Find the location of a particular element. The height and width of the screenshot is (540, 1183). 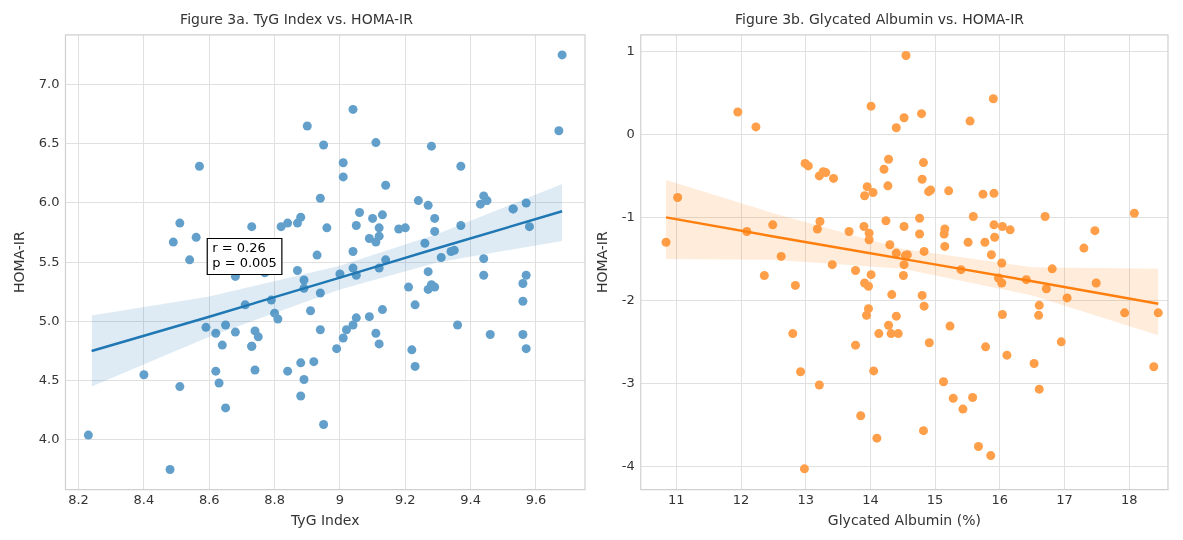

y-tick-label: 4.5 is located at coordinates (49, 380).